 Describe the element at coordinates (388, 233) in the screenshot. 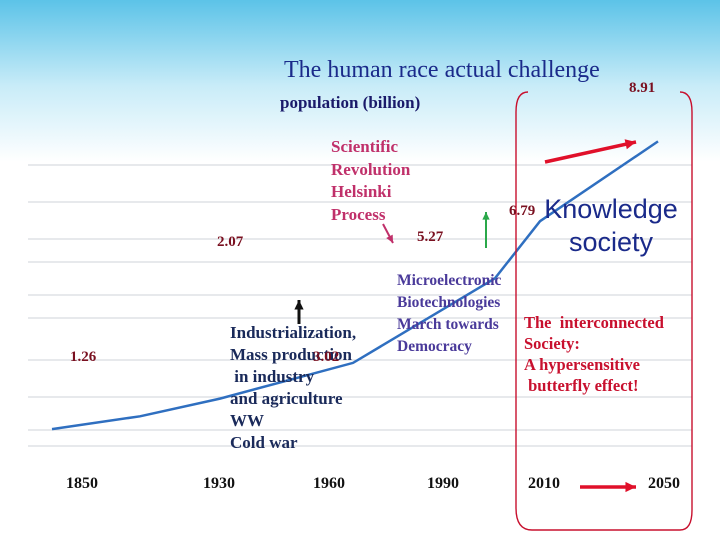

I see `pink-arrow-icon` at that location.